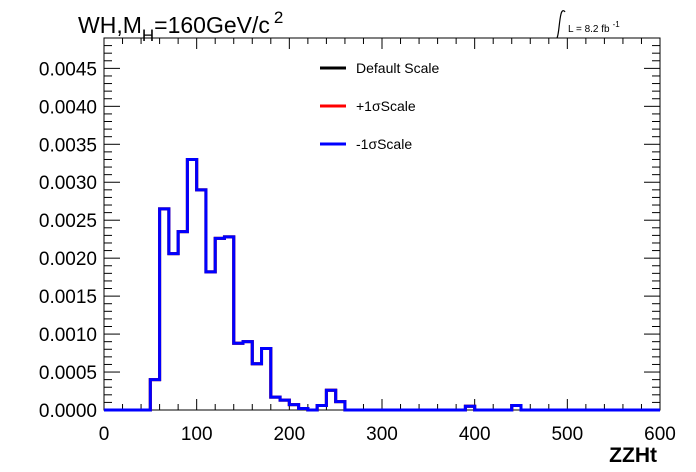  Describe the element at coordinates (68, 69) in the screenshot. I see `y-tick-label: 0.0045` at that location.